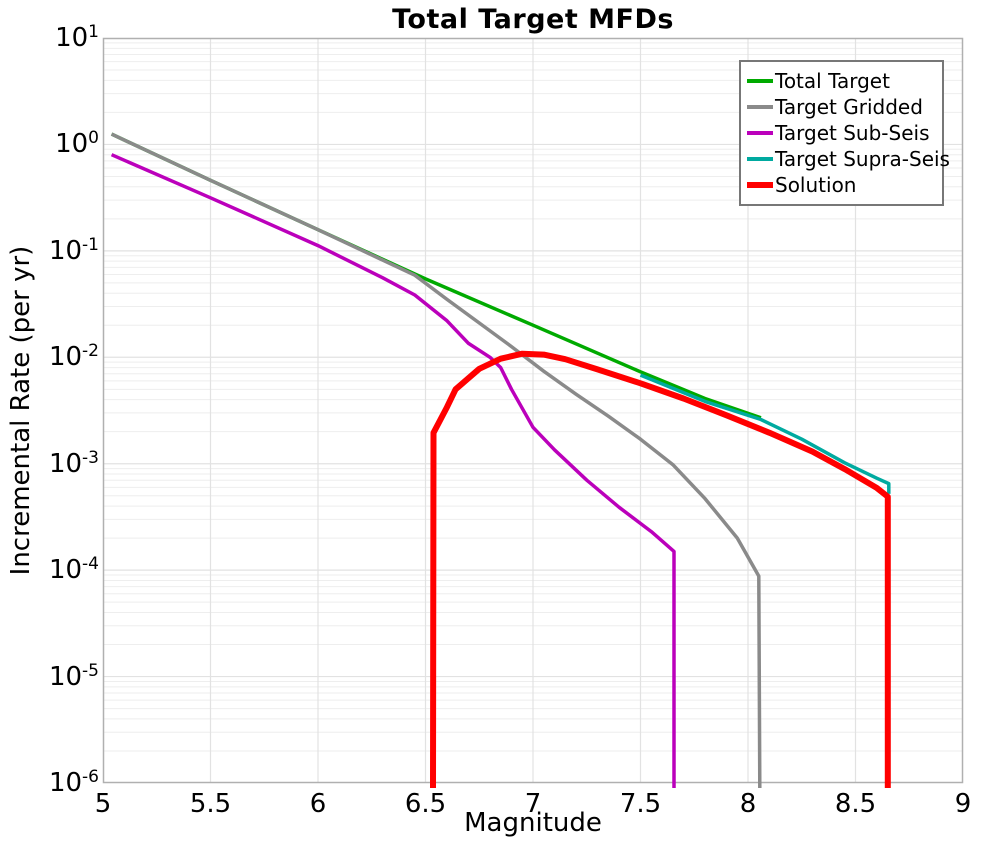 This screenshot has height=850, width=1000. What do you see at coordinates (533, 804) in the screenshot?
I see `x-tick-label: 7` at bounding box center [533, 804].